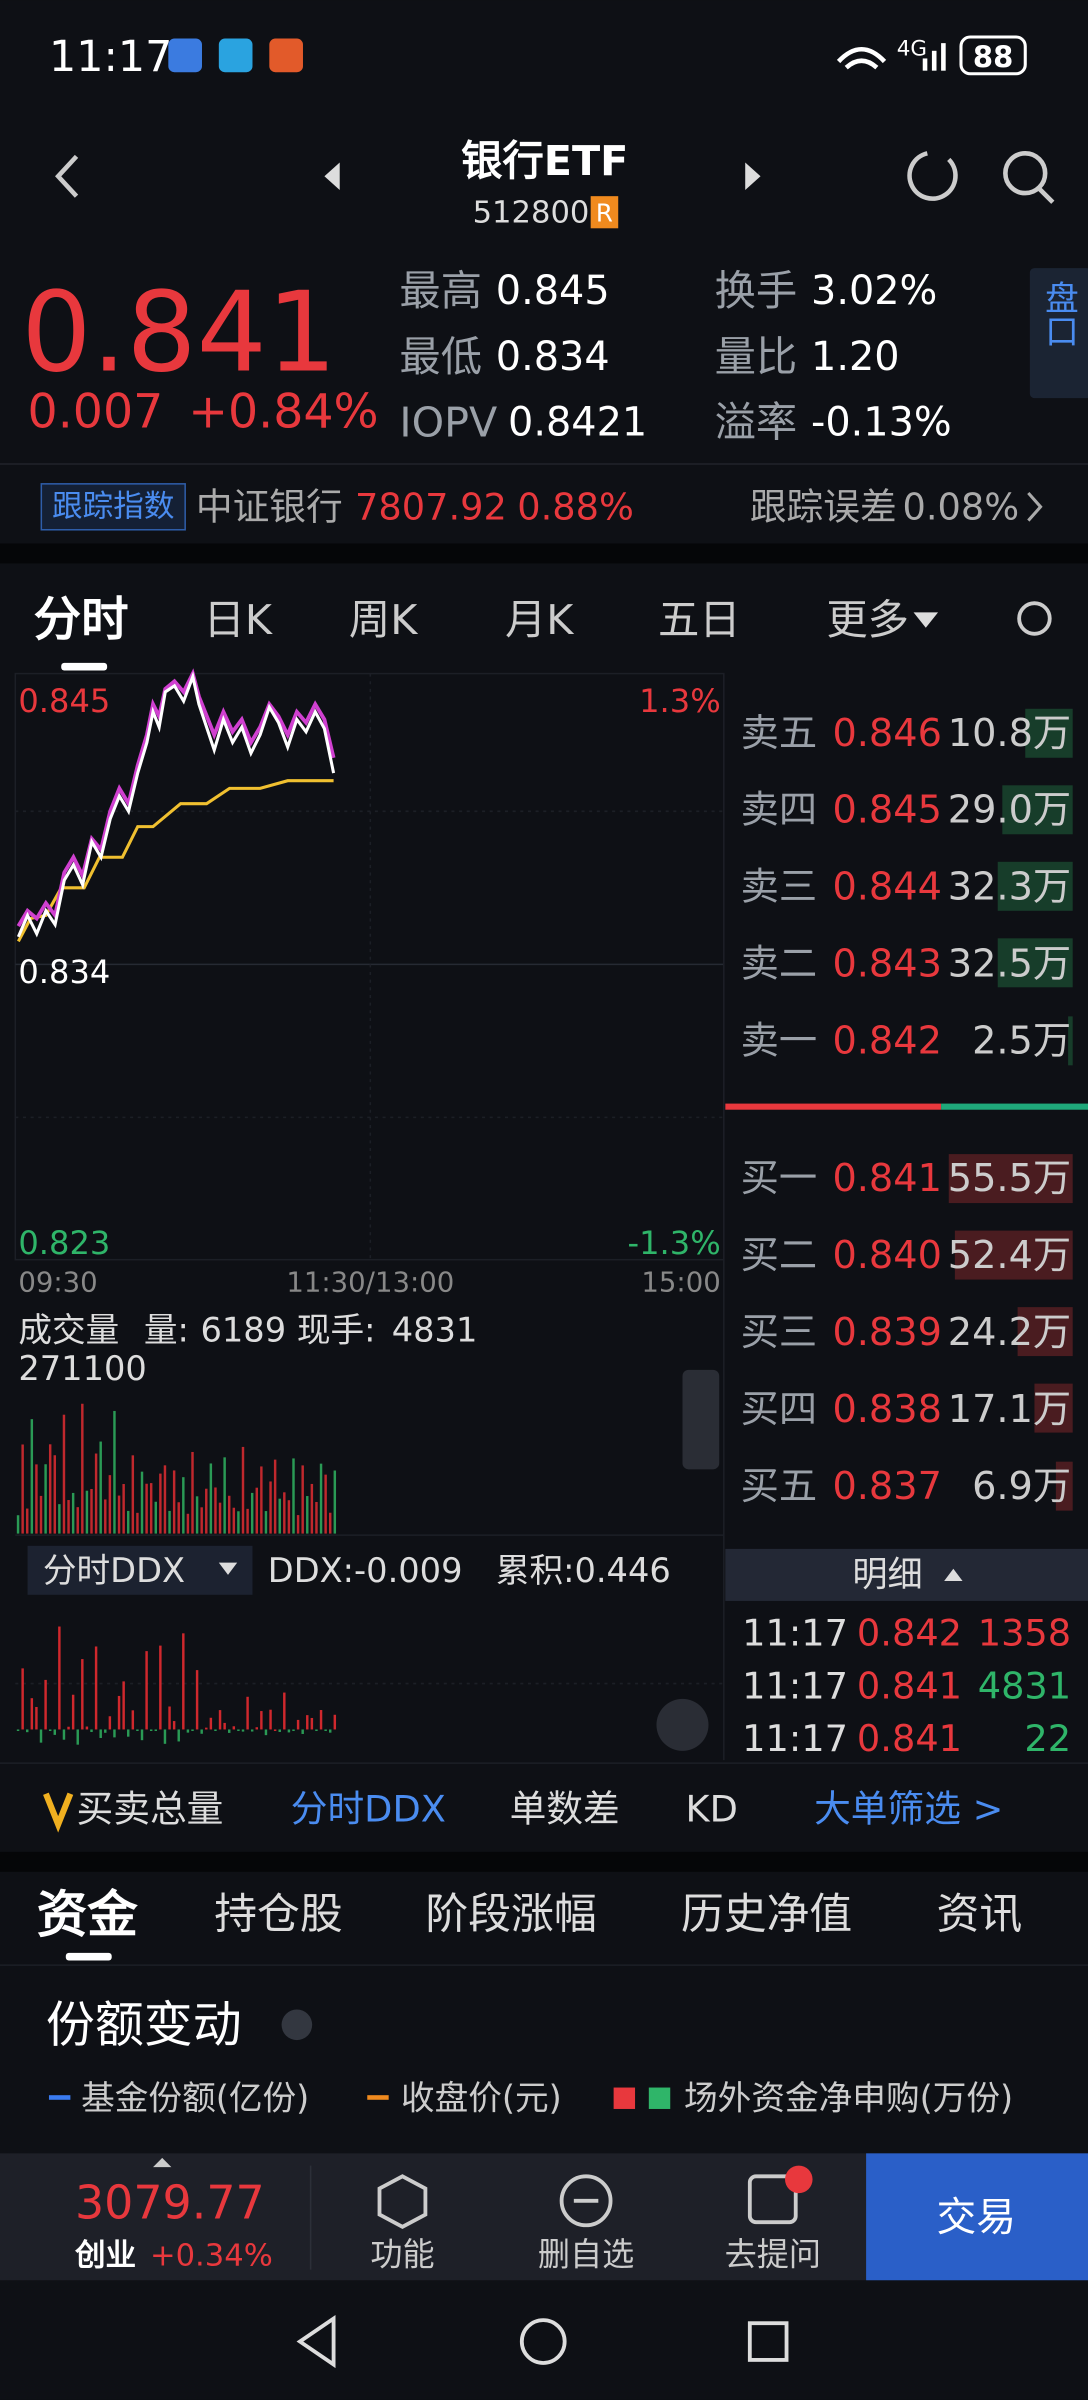 The width and height of the screenshot is (1088, 2400). I want to click on chart-tab: 分时, so click(81, 620).